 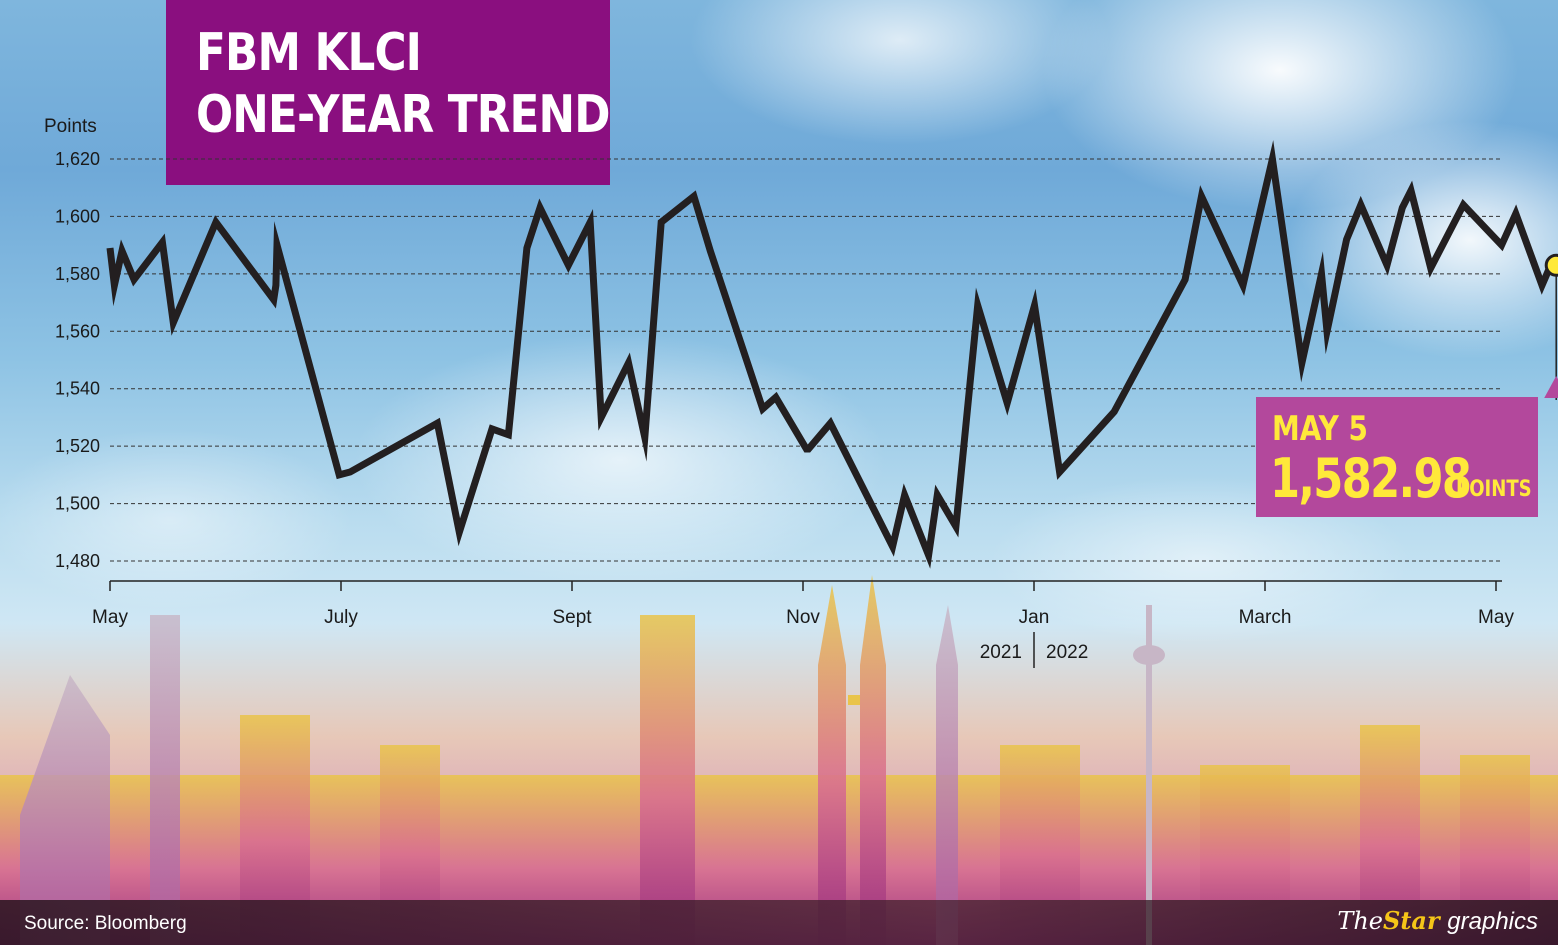 I want to click on year-label: 2021, so click(x=1001, y=652).